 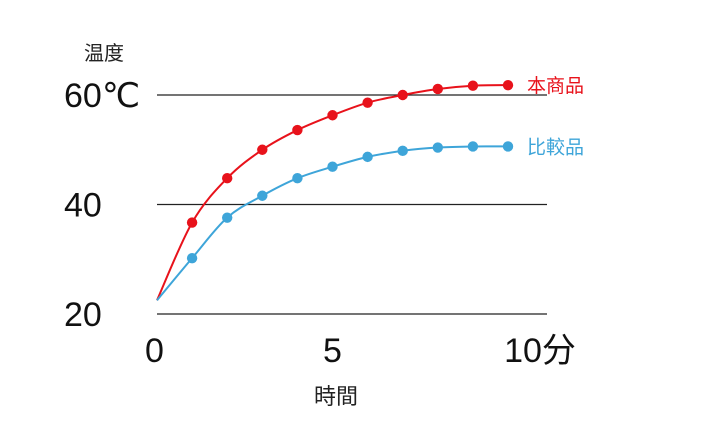 I want to click on legend-label: 本商品, so click(x=555, y=86).